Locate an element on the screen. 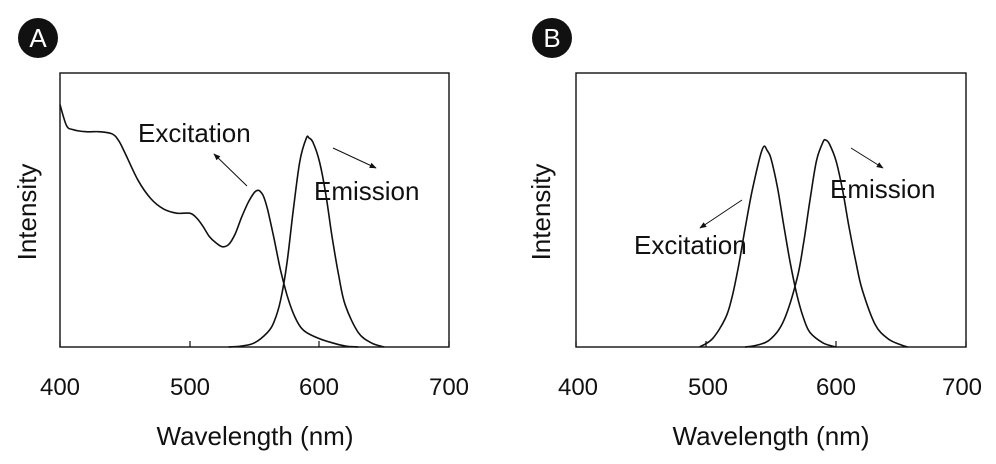  arrow-b-excitation is located at coordinates (721, 214).